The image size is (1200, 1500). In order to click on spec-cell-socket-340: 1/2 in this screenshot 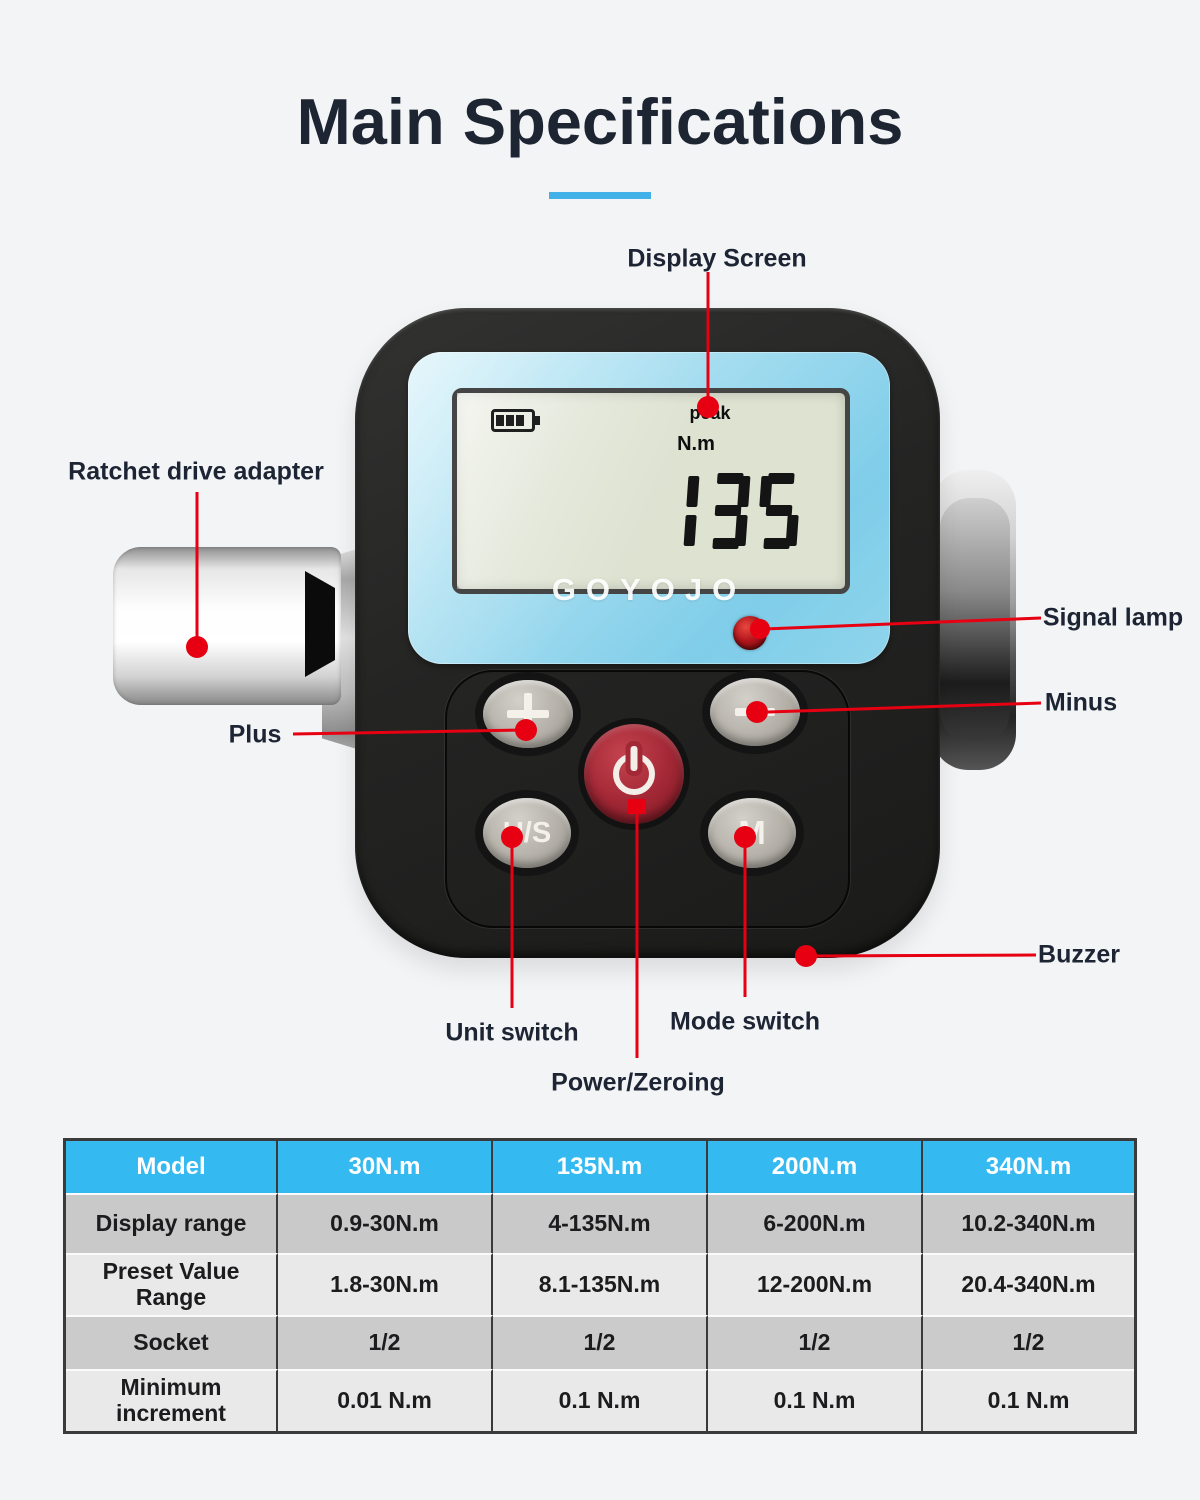, I will do `click(1028, 1342)`.